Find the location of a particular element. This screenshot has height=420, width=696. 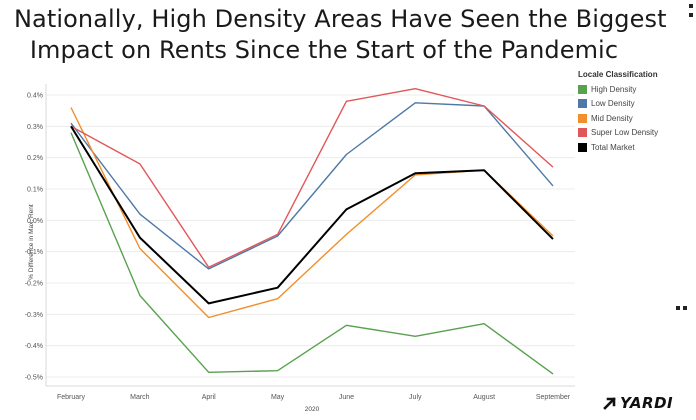

x-tick-label: July is located at coordinates (415, 397).